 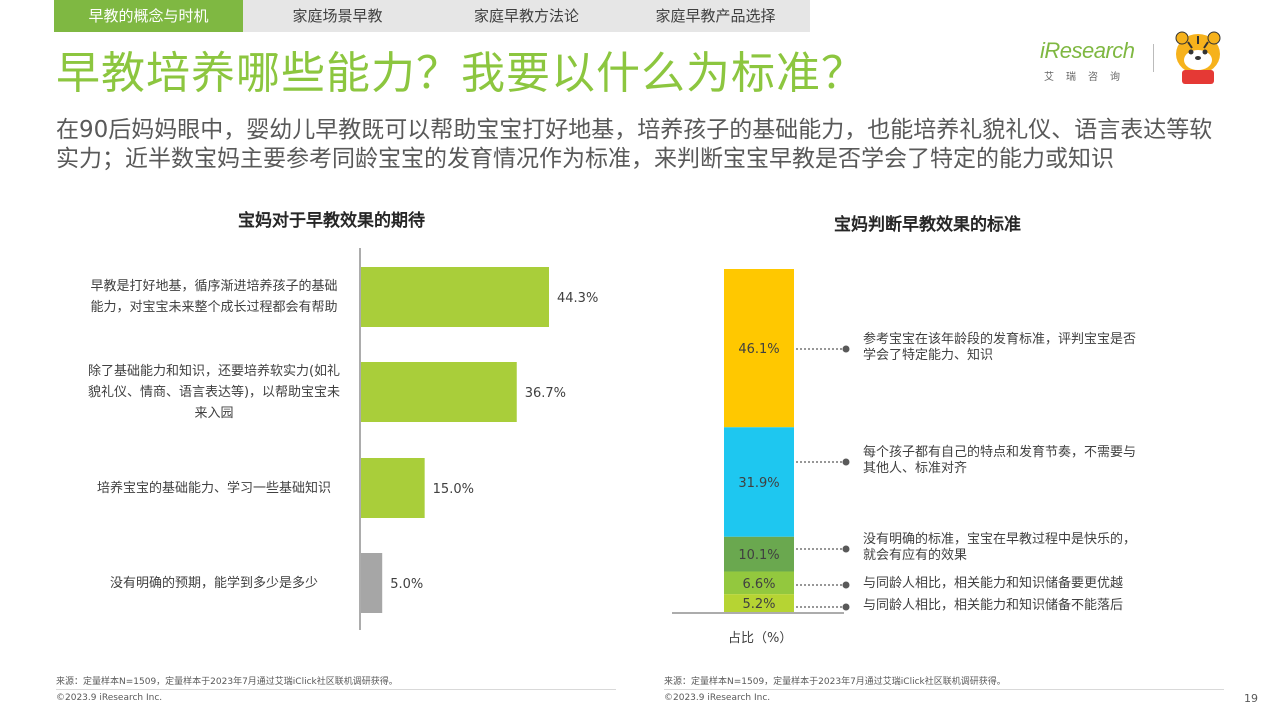 I want to click on iresearch-logo: iResearch 艾瑞咨询, so click(x=1087, y=60).